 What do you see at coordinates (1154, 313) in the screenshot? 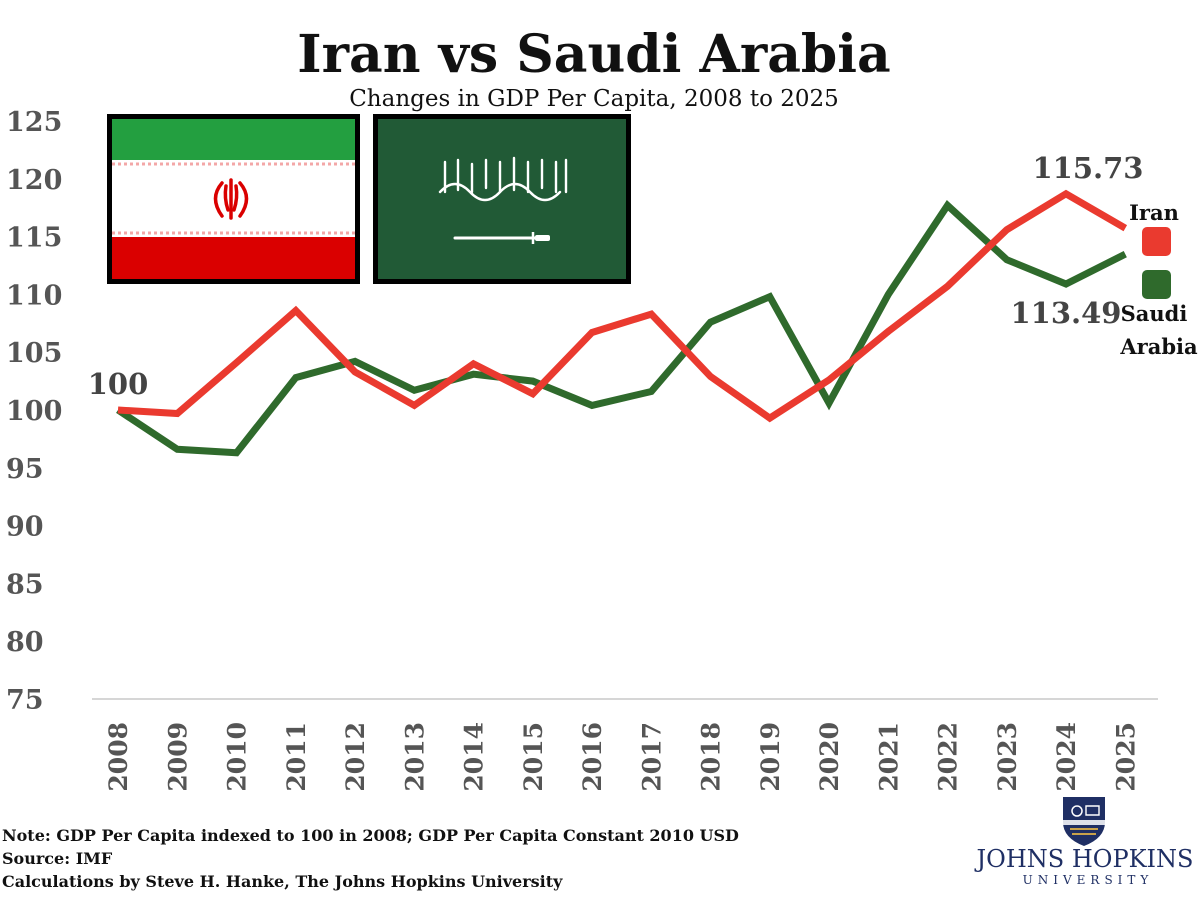
I see `legend-label-saudi-line1: Saudi` at bounding box center [1154, 313].